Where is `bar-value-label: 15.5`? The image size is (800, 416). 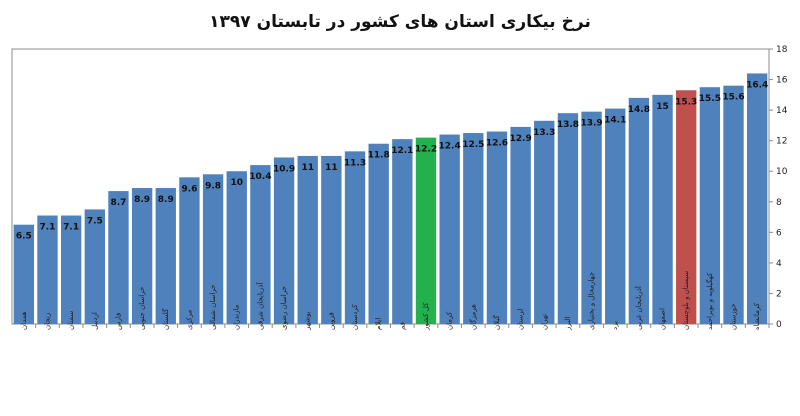
bar-value-label: 15.5 is located at coordinates (710, 99).